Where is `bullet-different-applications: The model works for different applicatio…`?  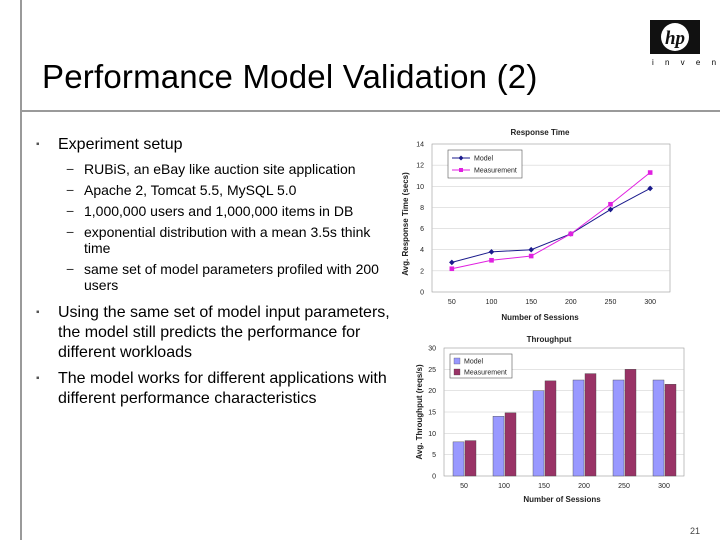 bullet-different-applications: The model works for different applicatio… is located at coordinates (216, 389).